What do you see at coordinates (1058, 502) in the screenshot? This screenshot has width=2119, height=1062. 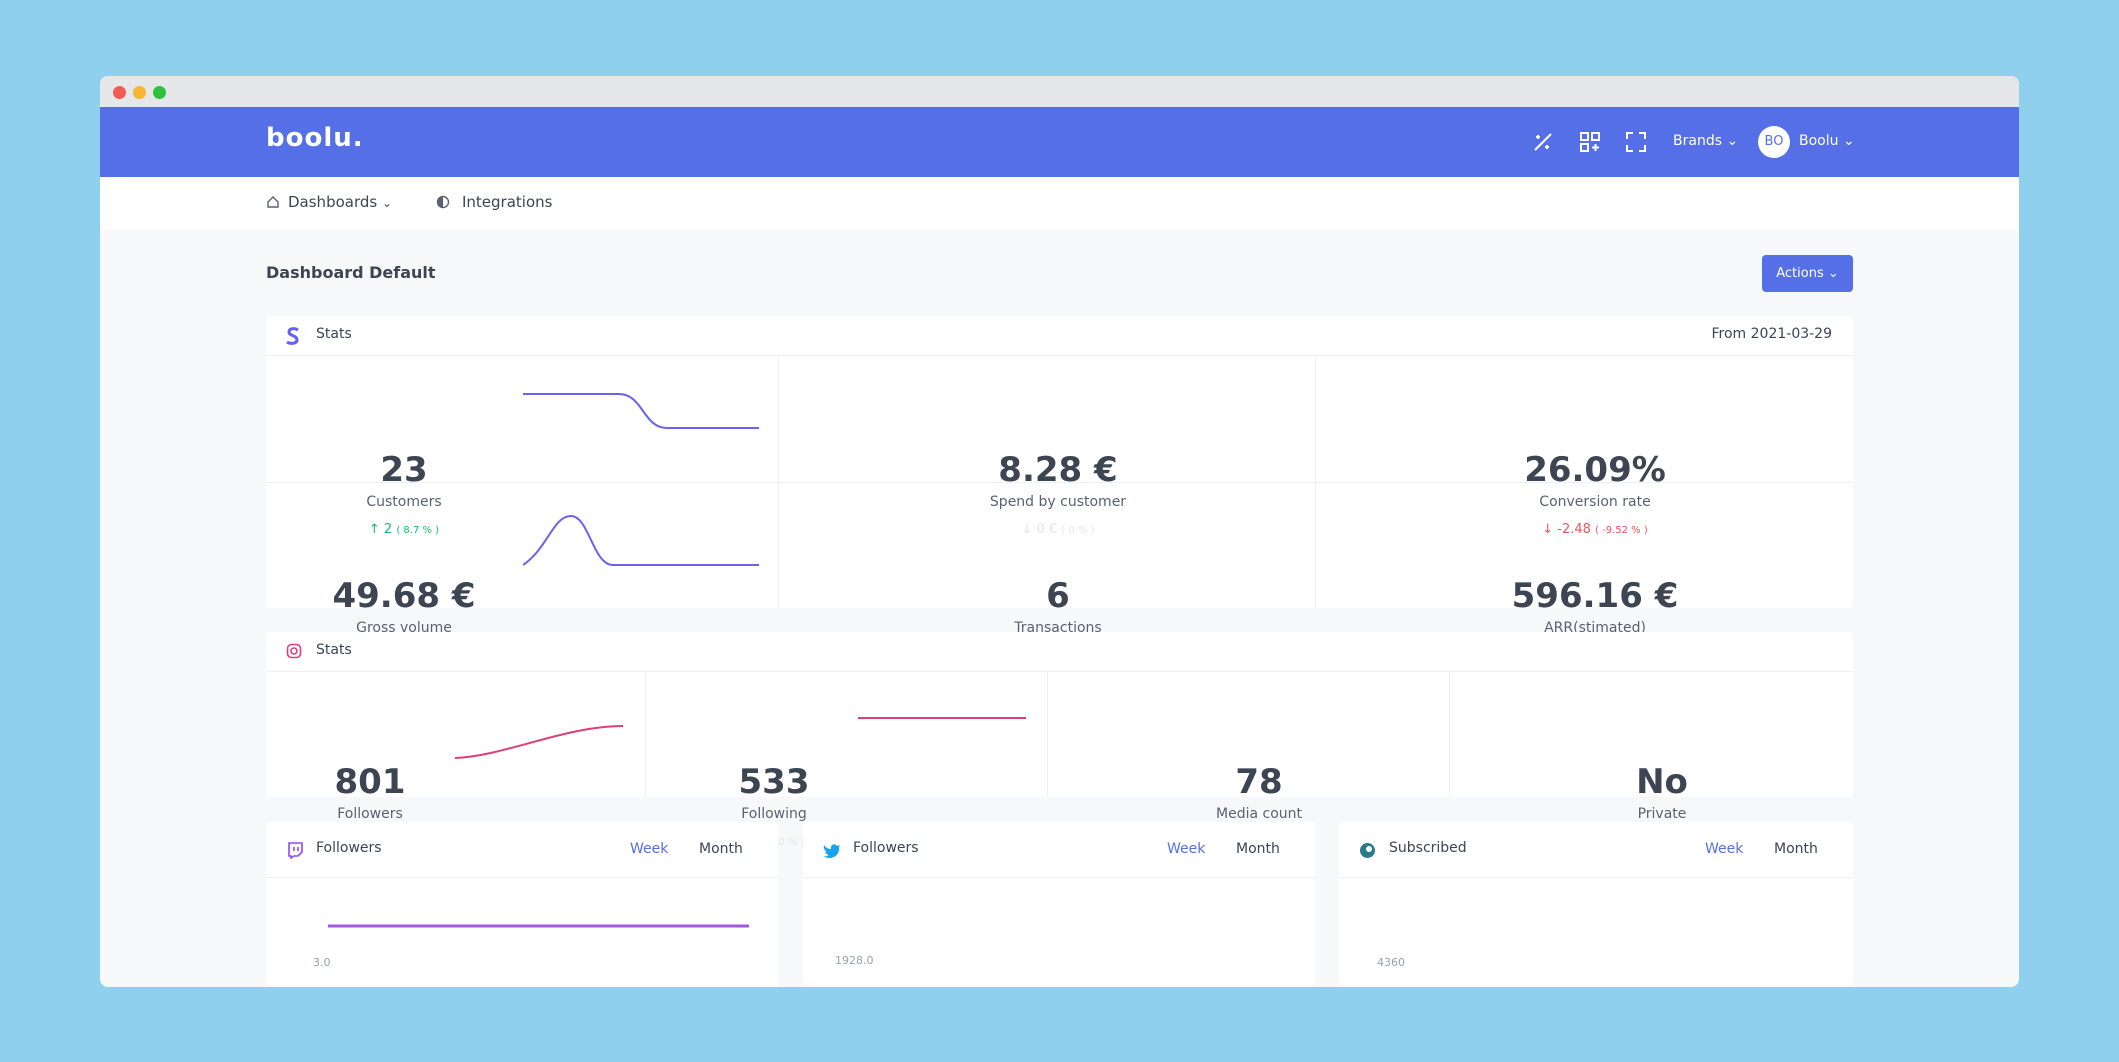 I see `stat-label: Spend by customer` at bounding box center [1058, 502].